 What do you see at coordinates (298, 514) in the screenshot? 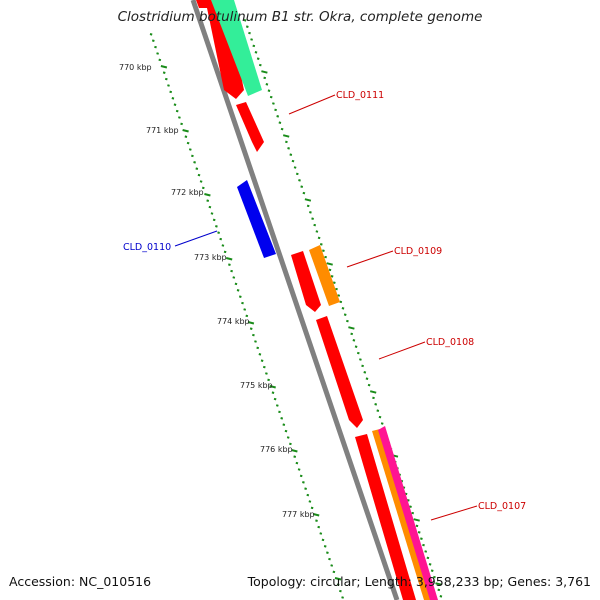
I see `scale-label: 777 kbp` at bounding box center [298, 514].